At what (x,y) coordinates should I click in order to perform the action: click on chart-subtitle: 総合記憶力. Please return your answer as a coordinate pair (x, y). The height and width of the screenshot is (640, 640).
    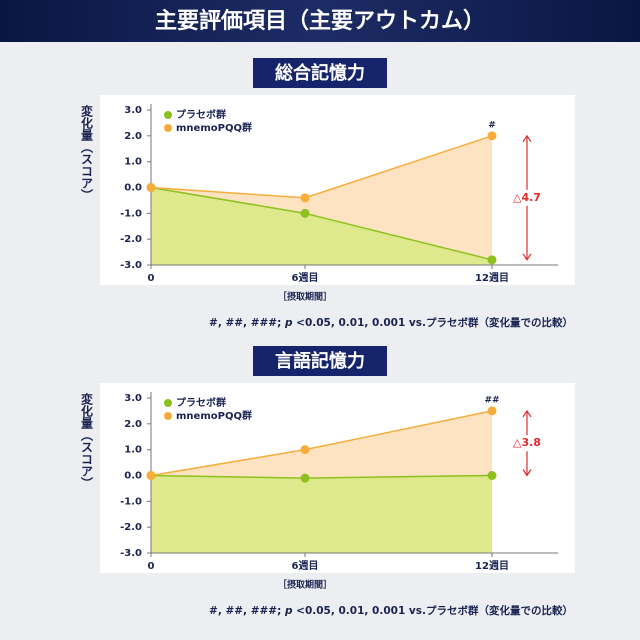
    Looking at the image, I should click on (320, 73).